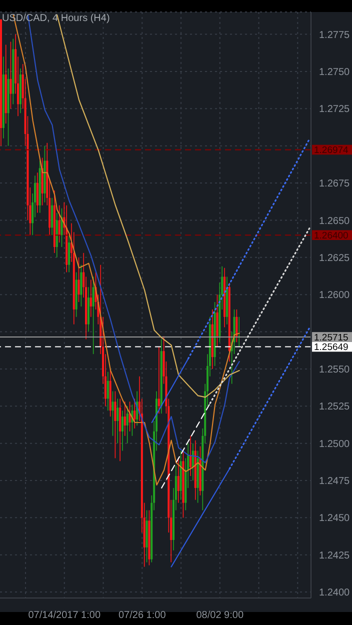 The image size is (352, 625). What do you see at coordinates (334, 110) in the screenshot?
I see `y-tick-label: 1.2725` at bounding box center [334, 110].